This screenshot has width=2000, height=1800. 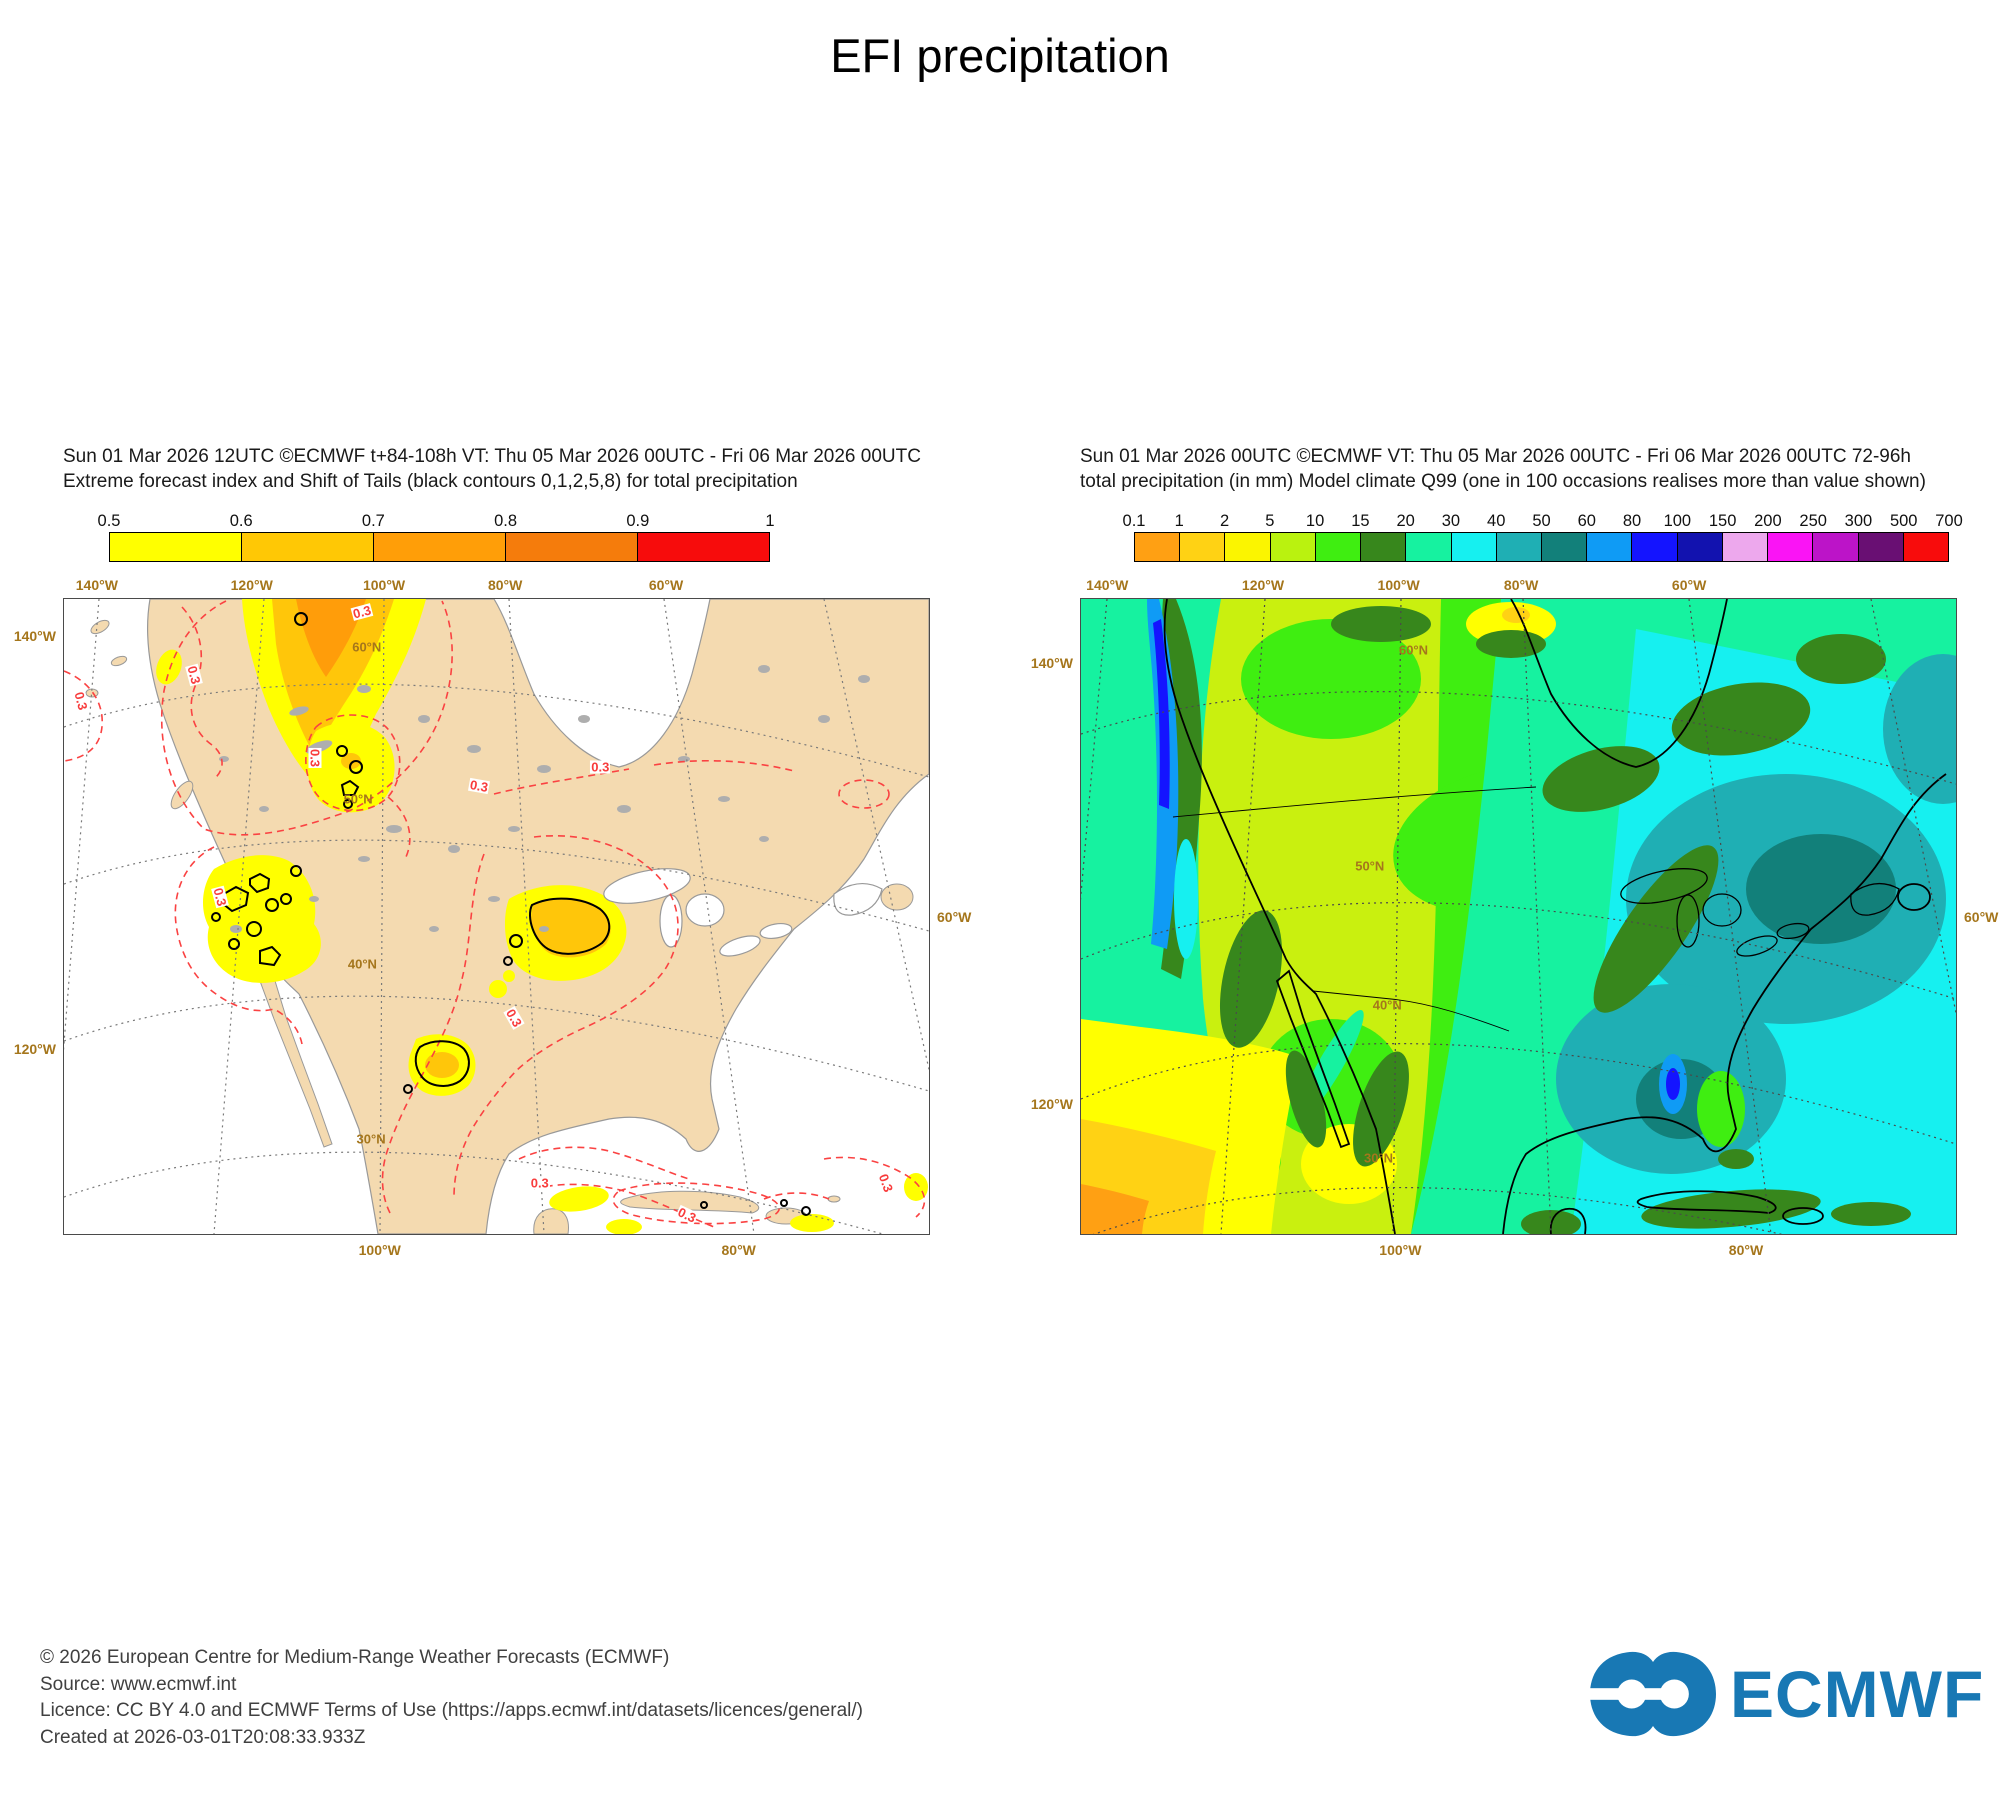 I want to click on sot-contours, so click(x=511, y=914).